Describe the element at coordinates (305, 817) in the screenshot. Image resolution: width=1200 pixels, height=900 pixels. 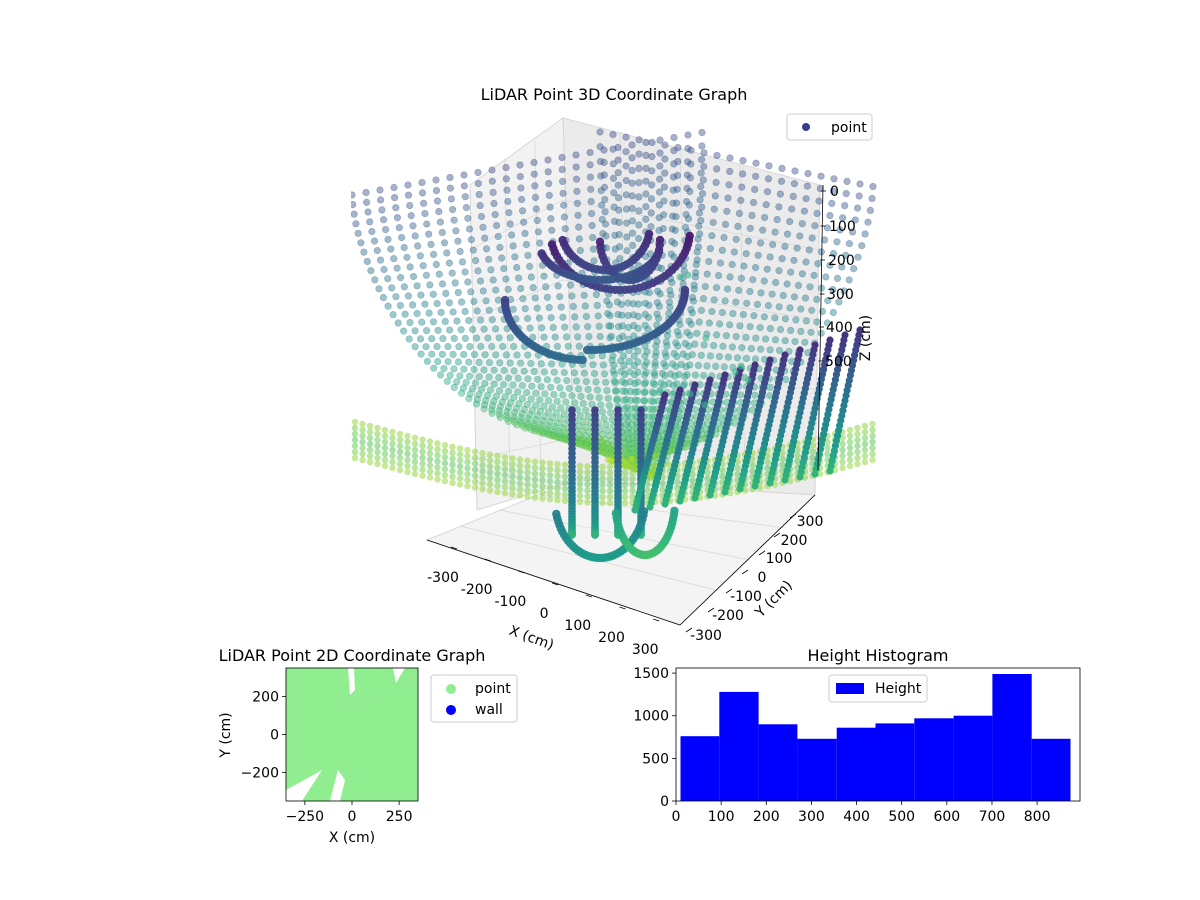
I see `x-tick-label: −250` at that location.